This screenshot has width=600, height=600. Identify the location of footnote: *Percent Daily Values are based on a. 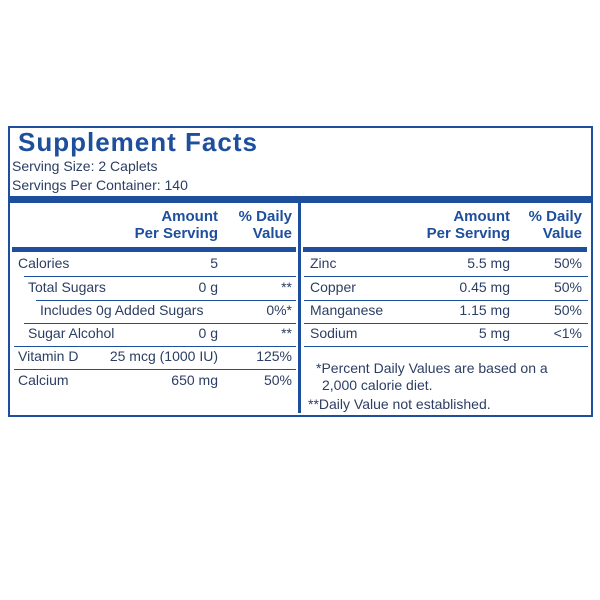
(432, 368).